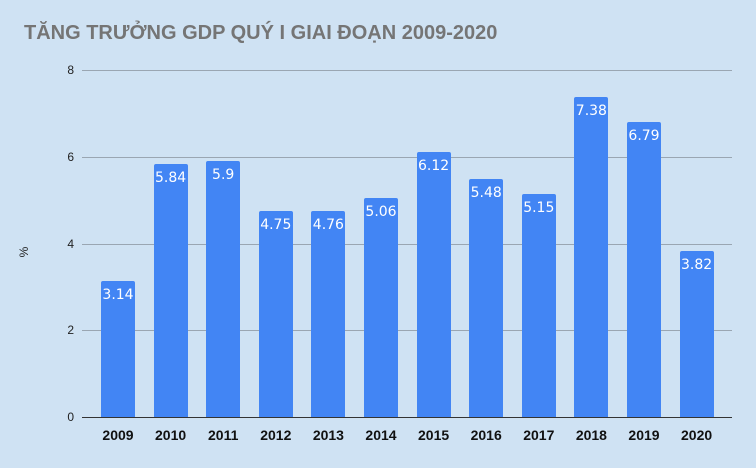 This screenshot has height=468, width=756. What do you see at coordinates (70, 417) in the screenshot?
I see `y-tick-label: 0` at bounding box center [70, 417].